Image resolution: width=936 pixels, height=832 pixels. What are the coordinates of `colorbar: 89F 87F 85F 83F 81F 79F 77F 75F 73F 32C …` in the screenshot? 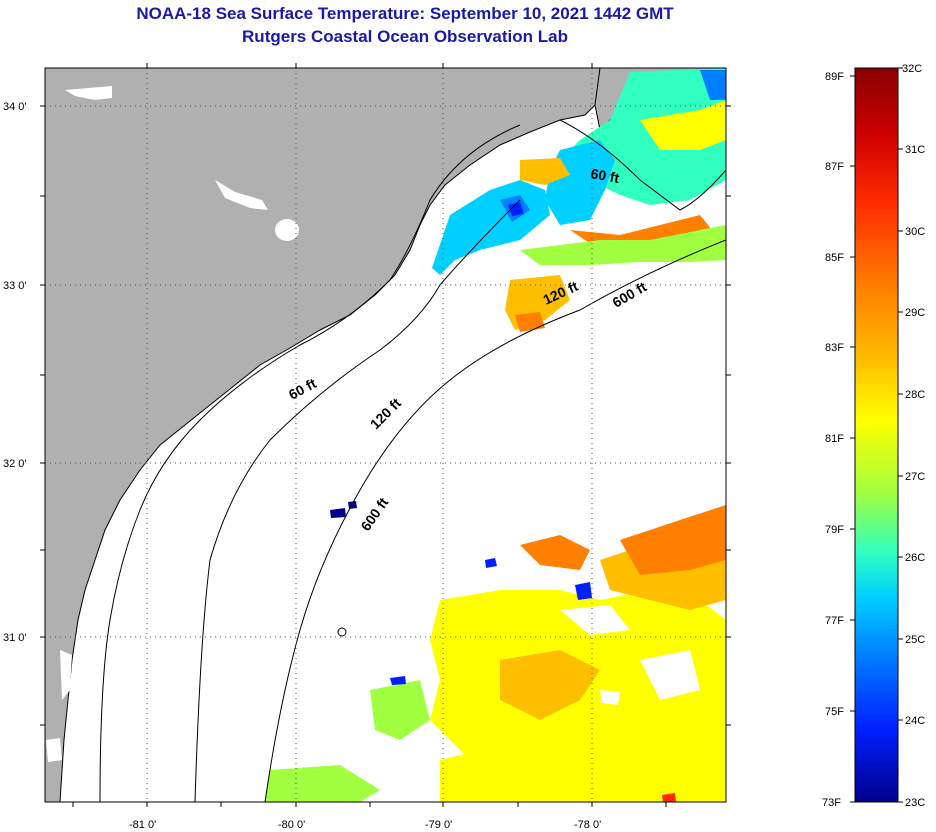 It's located at (873, 436).